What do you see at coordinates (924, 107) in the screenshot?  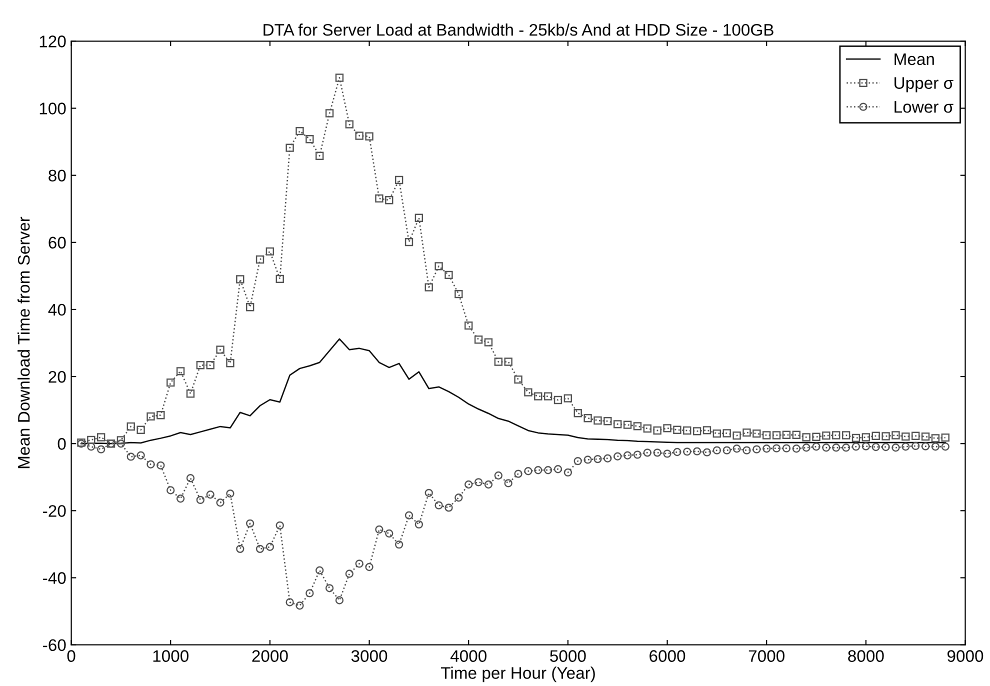 I see `legend-label: Lower σ` at bounding box center [924, 107].